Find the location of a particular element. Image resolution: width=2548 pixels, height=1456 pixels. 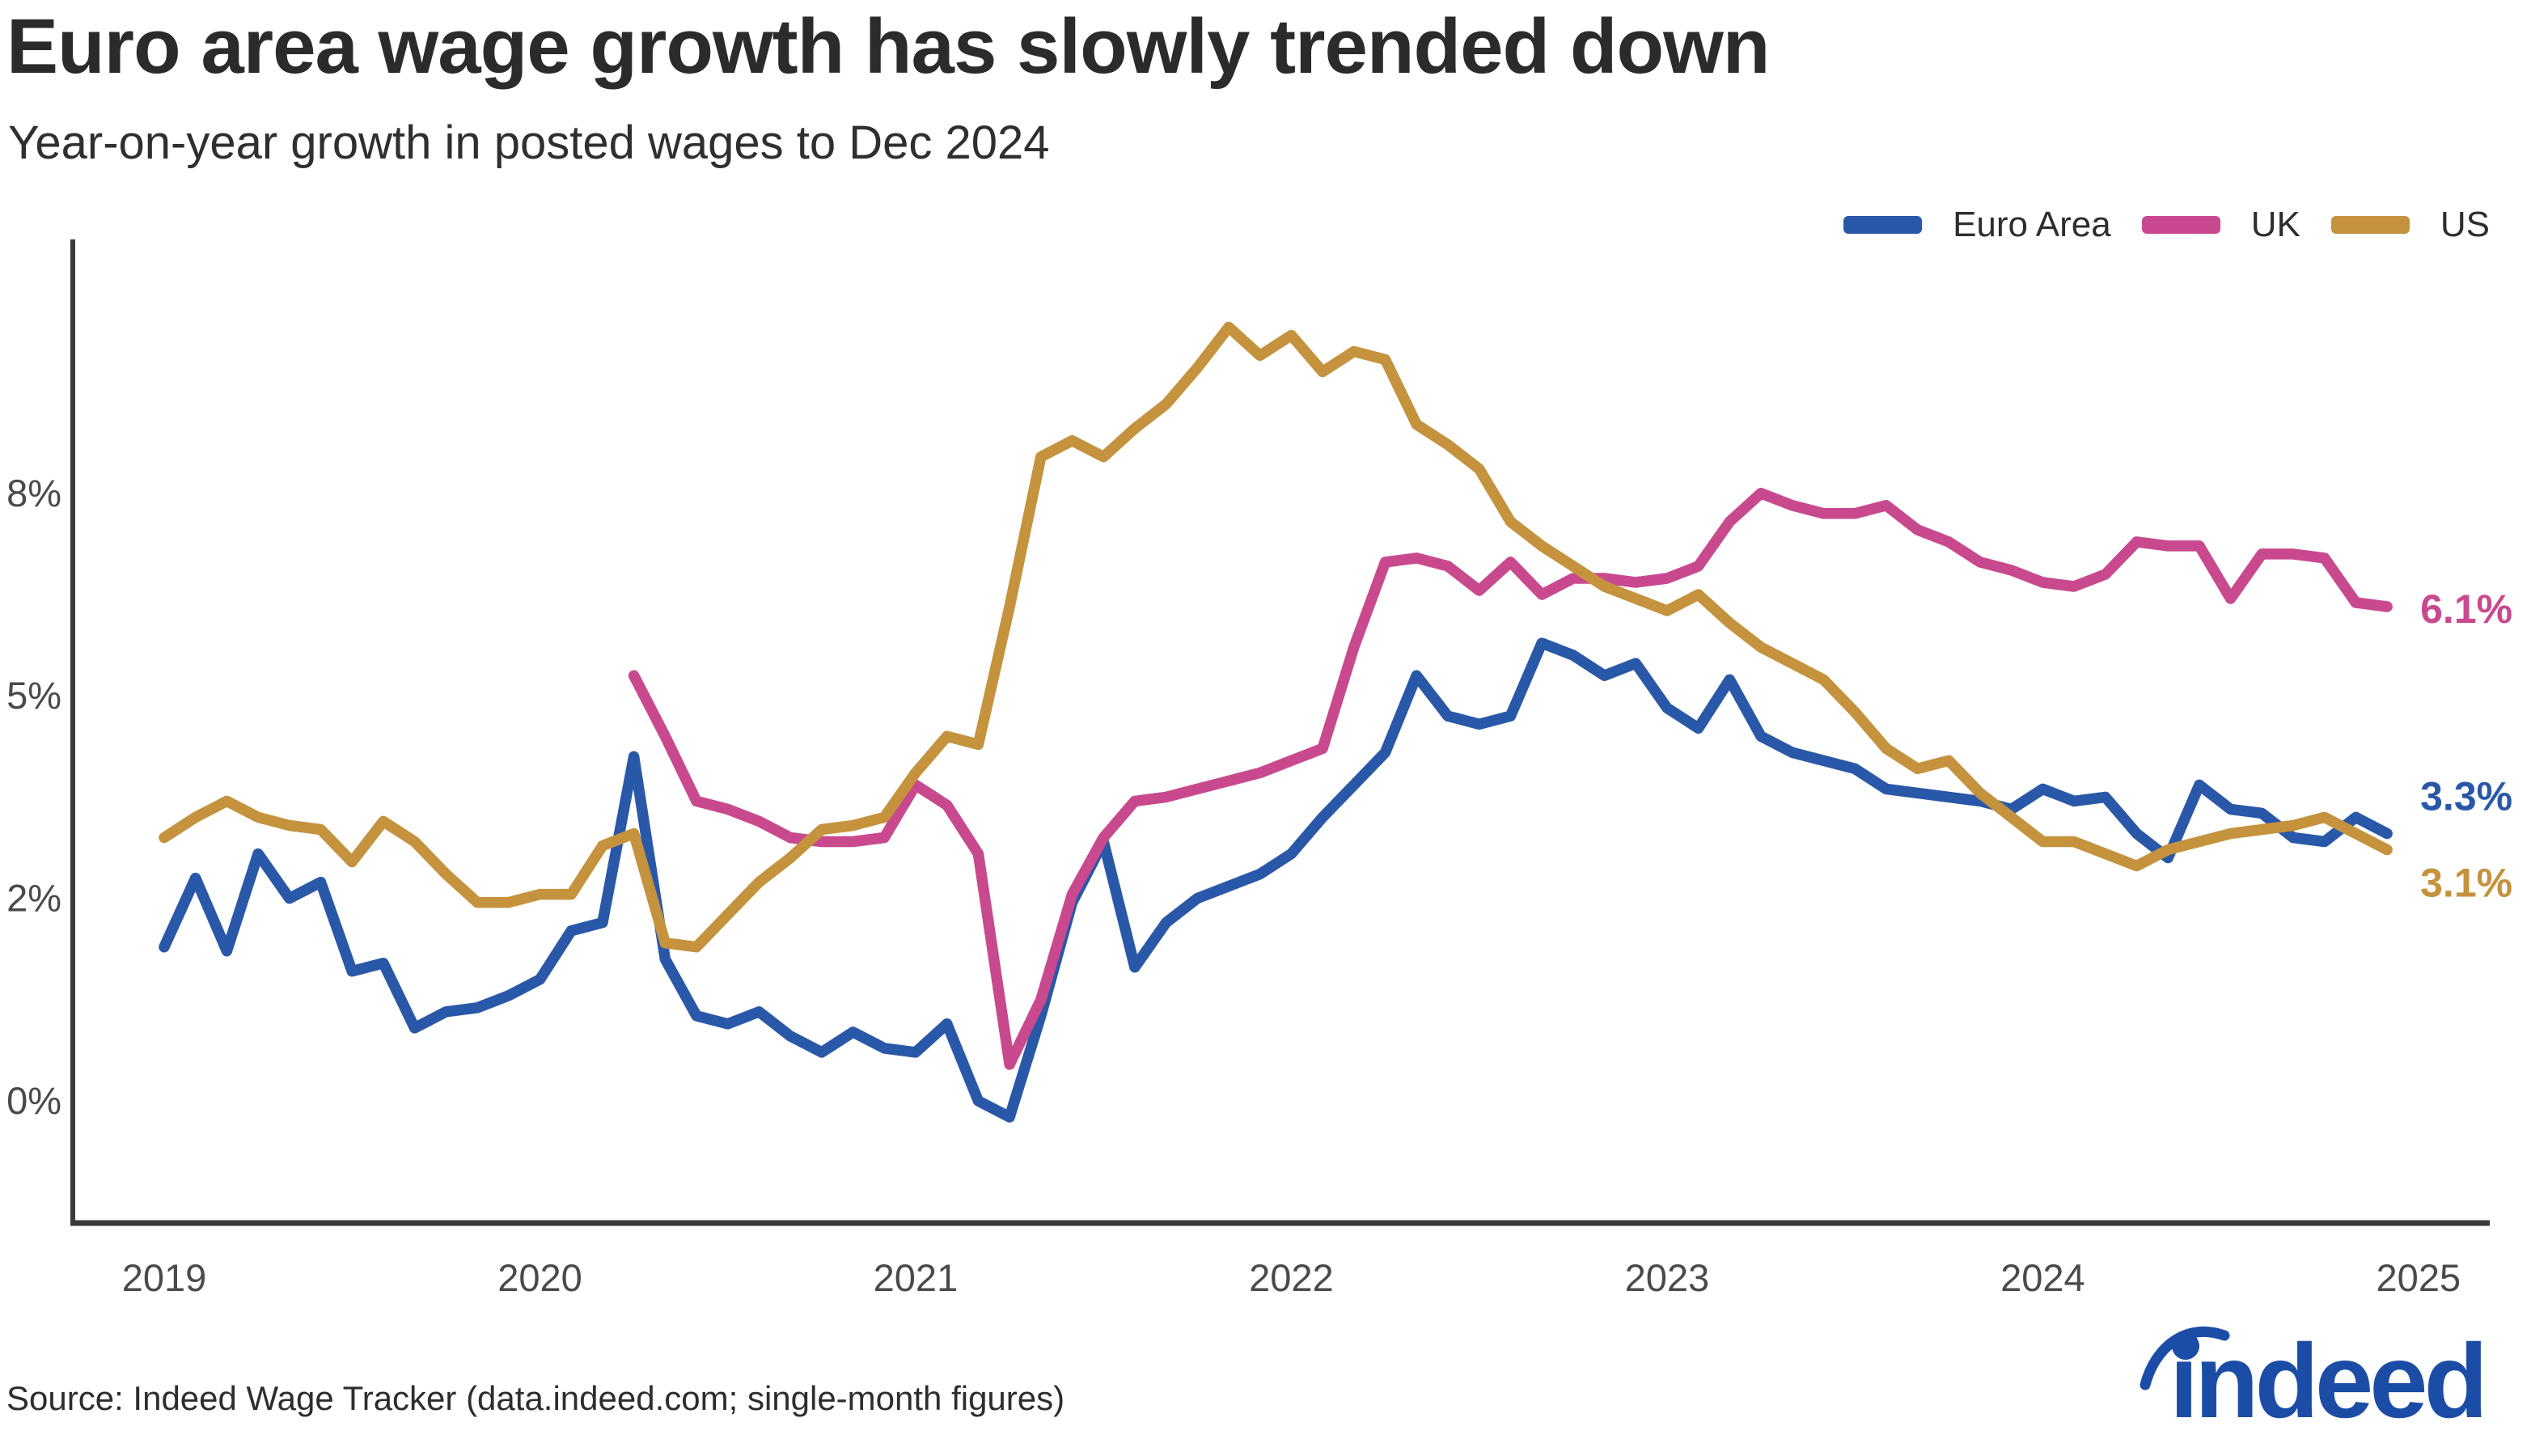

euro-area-swatch-icon is located at coordinates (1883, 225).